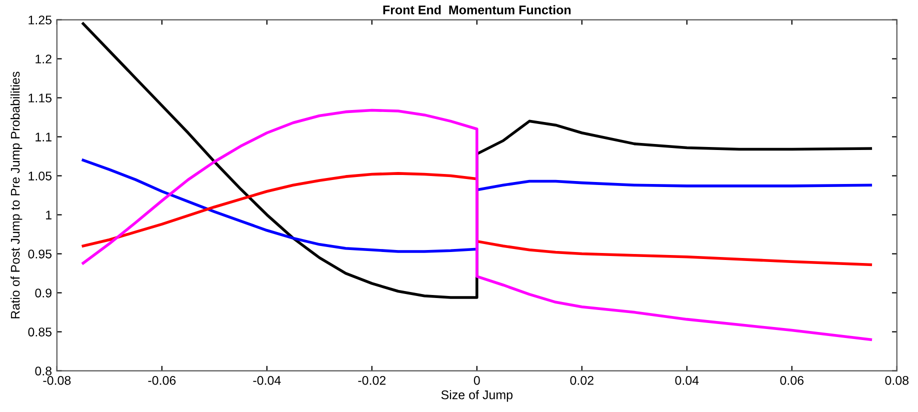 This screenshot has width=918, height=412. Describe the element at coordinates (162, 380) in the screenshot. I see `x-tick-label: -0.06` at that location.